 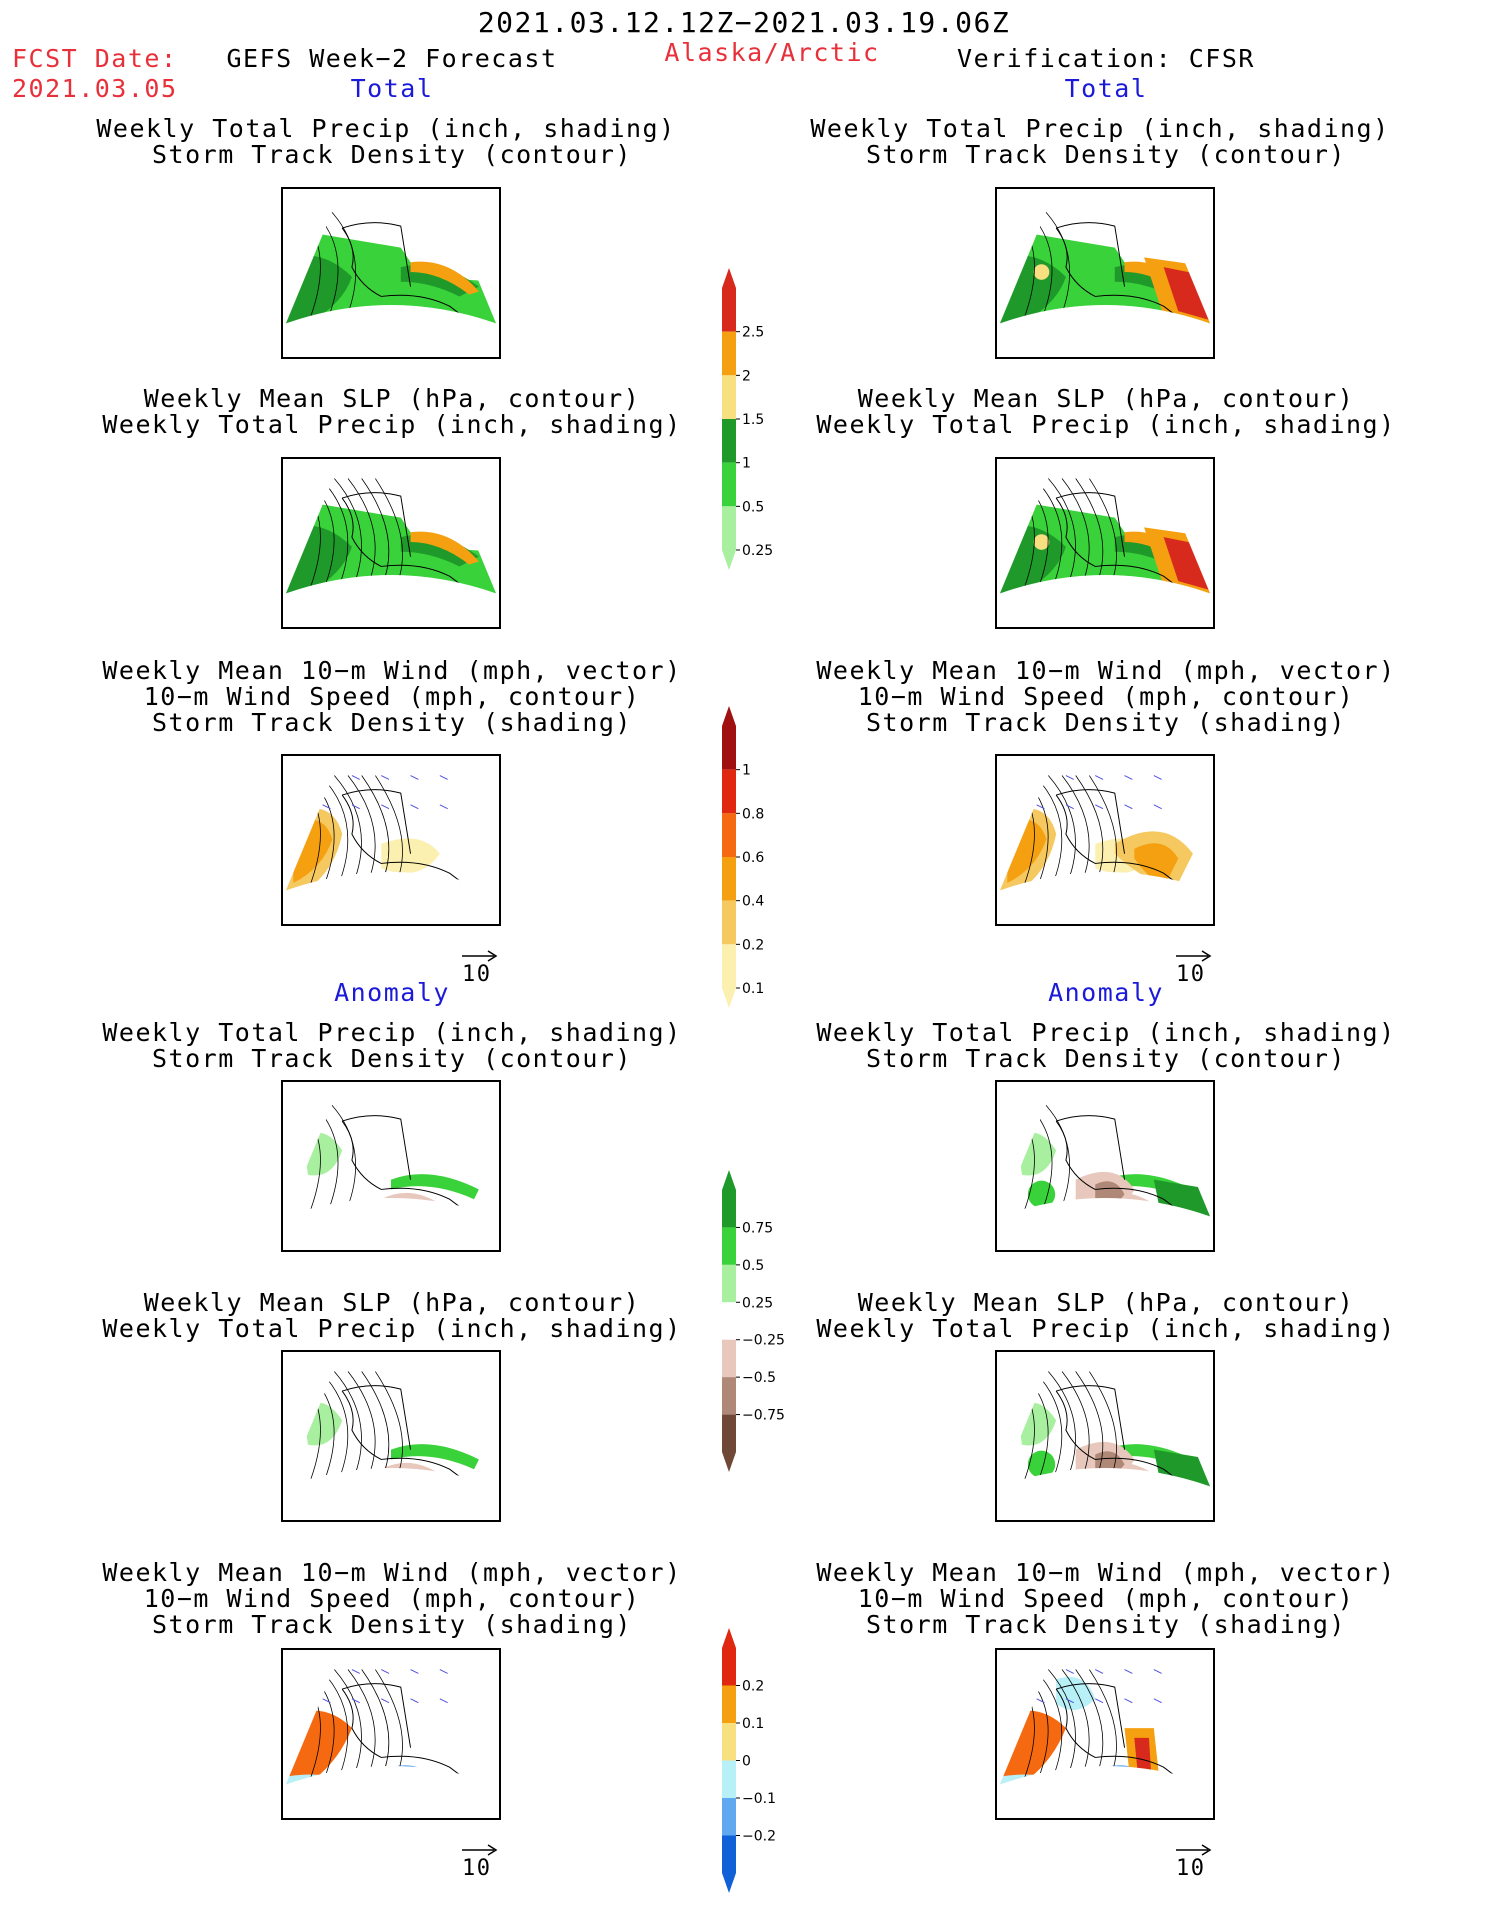 I want to click on total-label-right: Total, so click(x=1106, y=88).